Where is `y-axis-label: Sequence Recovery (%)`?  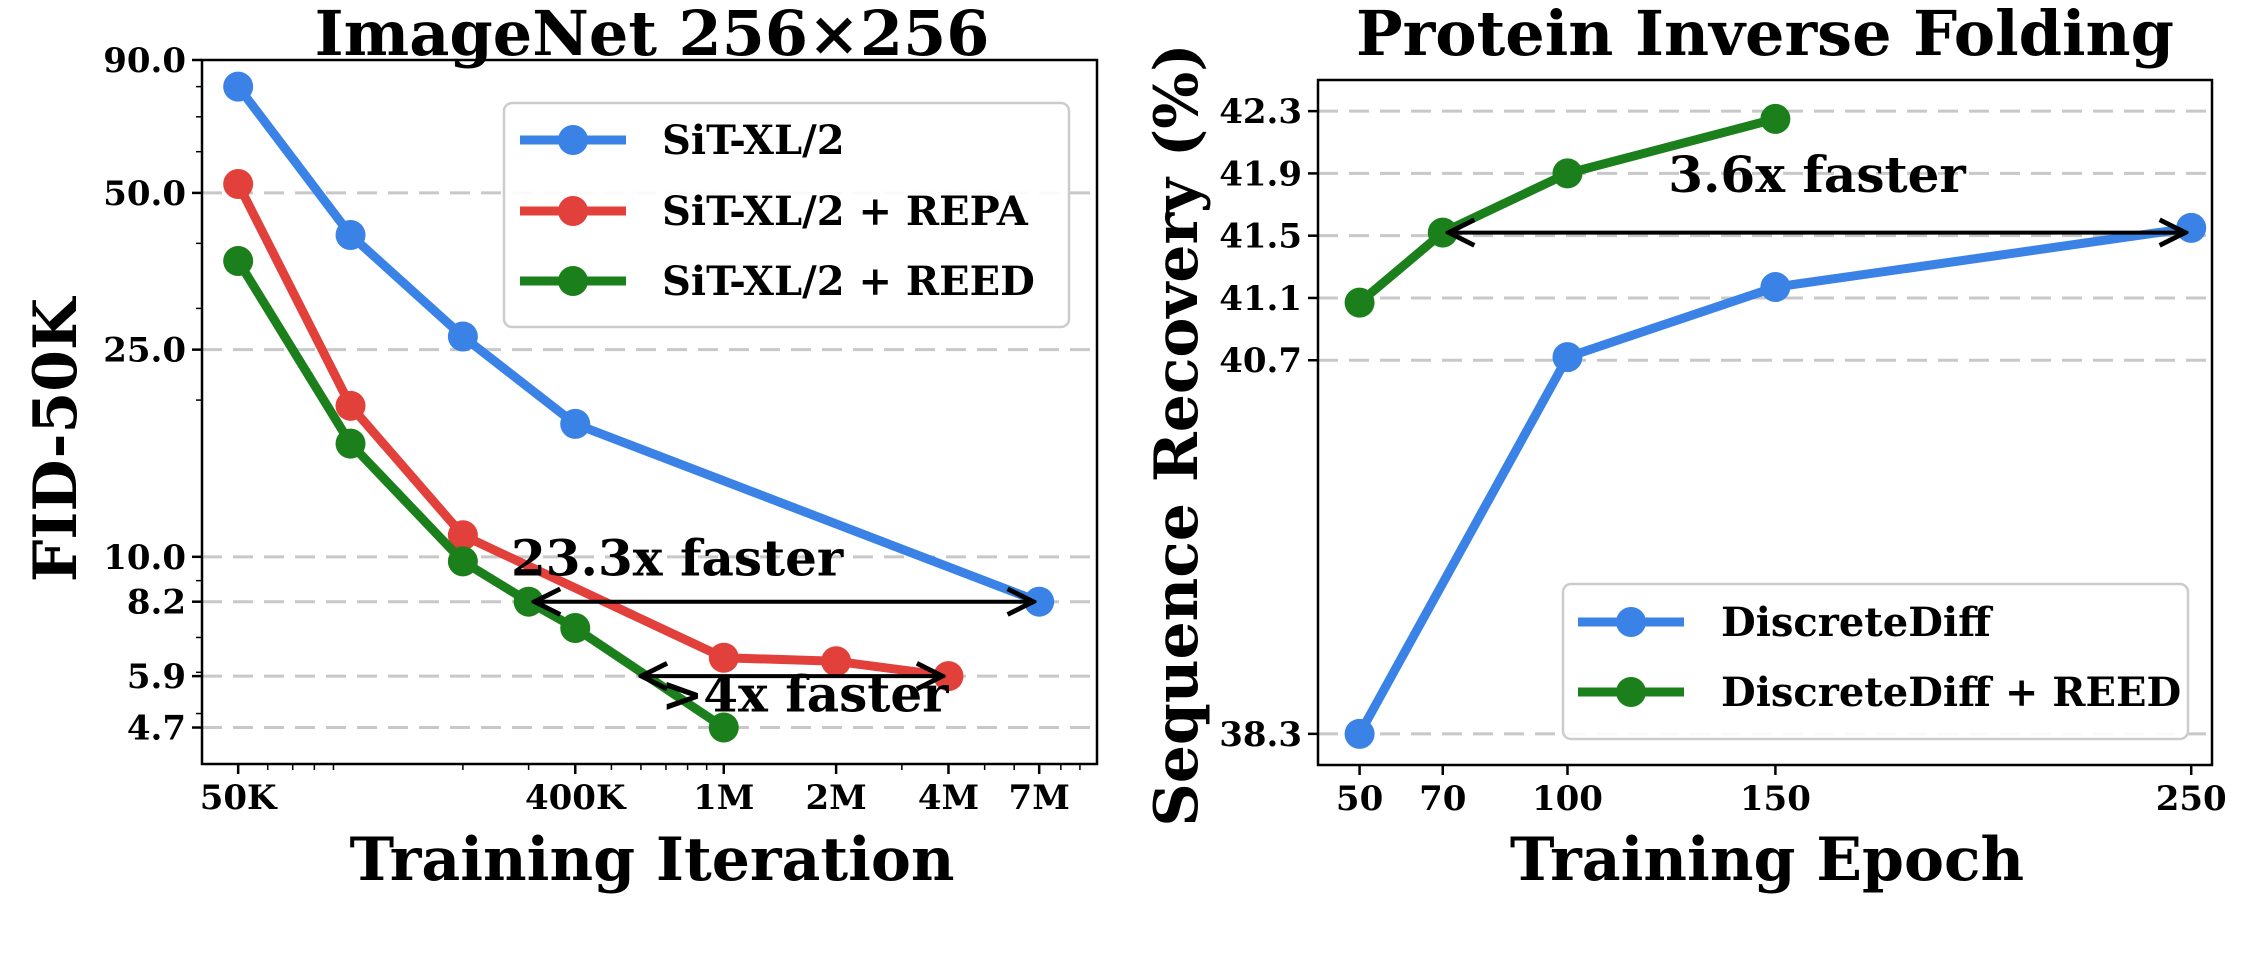
y-axis-label: Sequence Recovery (%) is located at coordinates (1177, 434).